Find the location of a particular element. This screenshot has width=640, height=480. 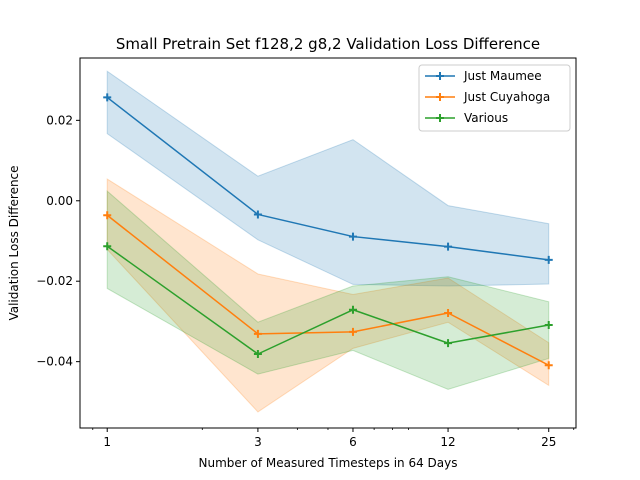

y-tick-label: −0.02 is located at coordinates (54, 281).